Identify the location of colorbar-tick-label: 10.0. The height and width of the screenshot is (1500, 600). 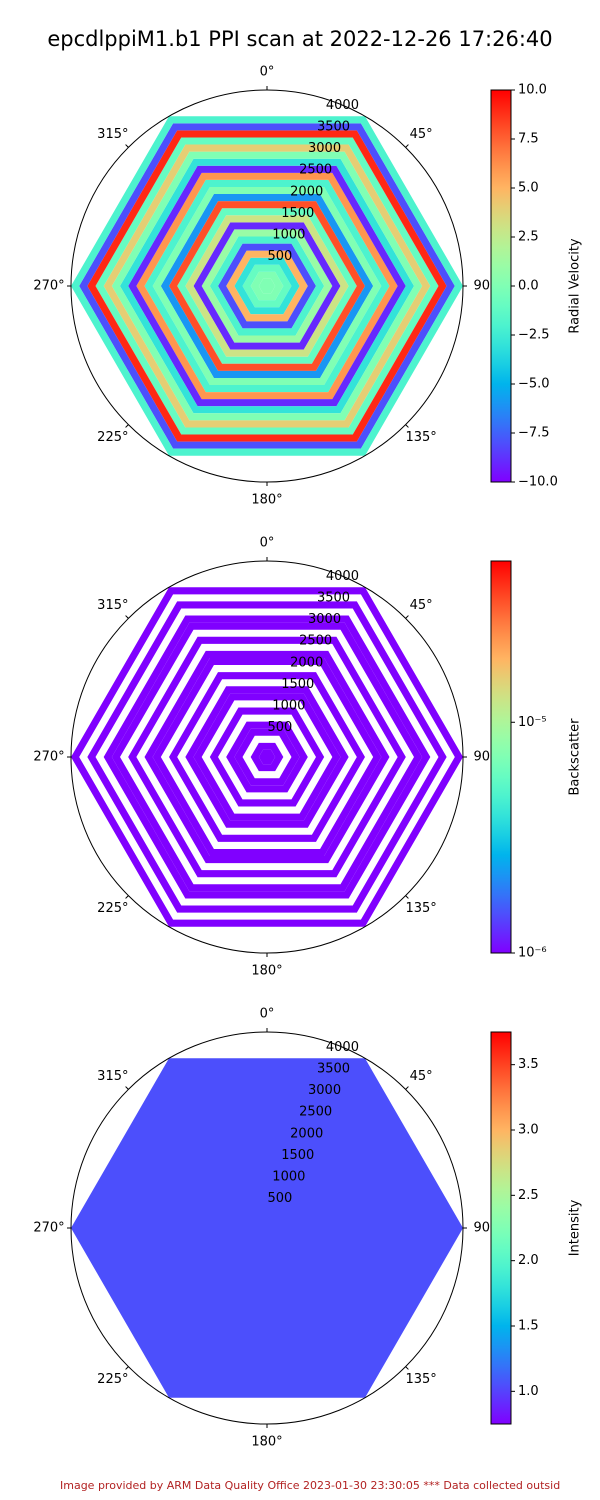
(532, 90).